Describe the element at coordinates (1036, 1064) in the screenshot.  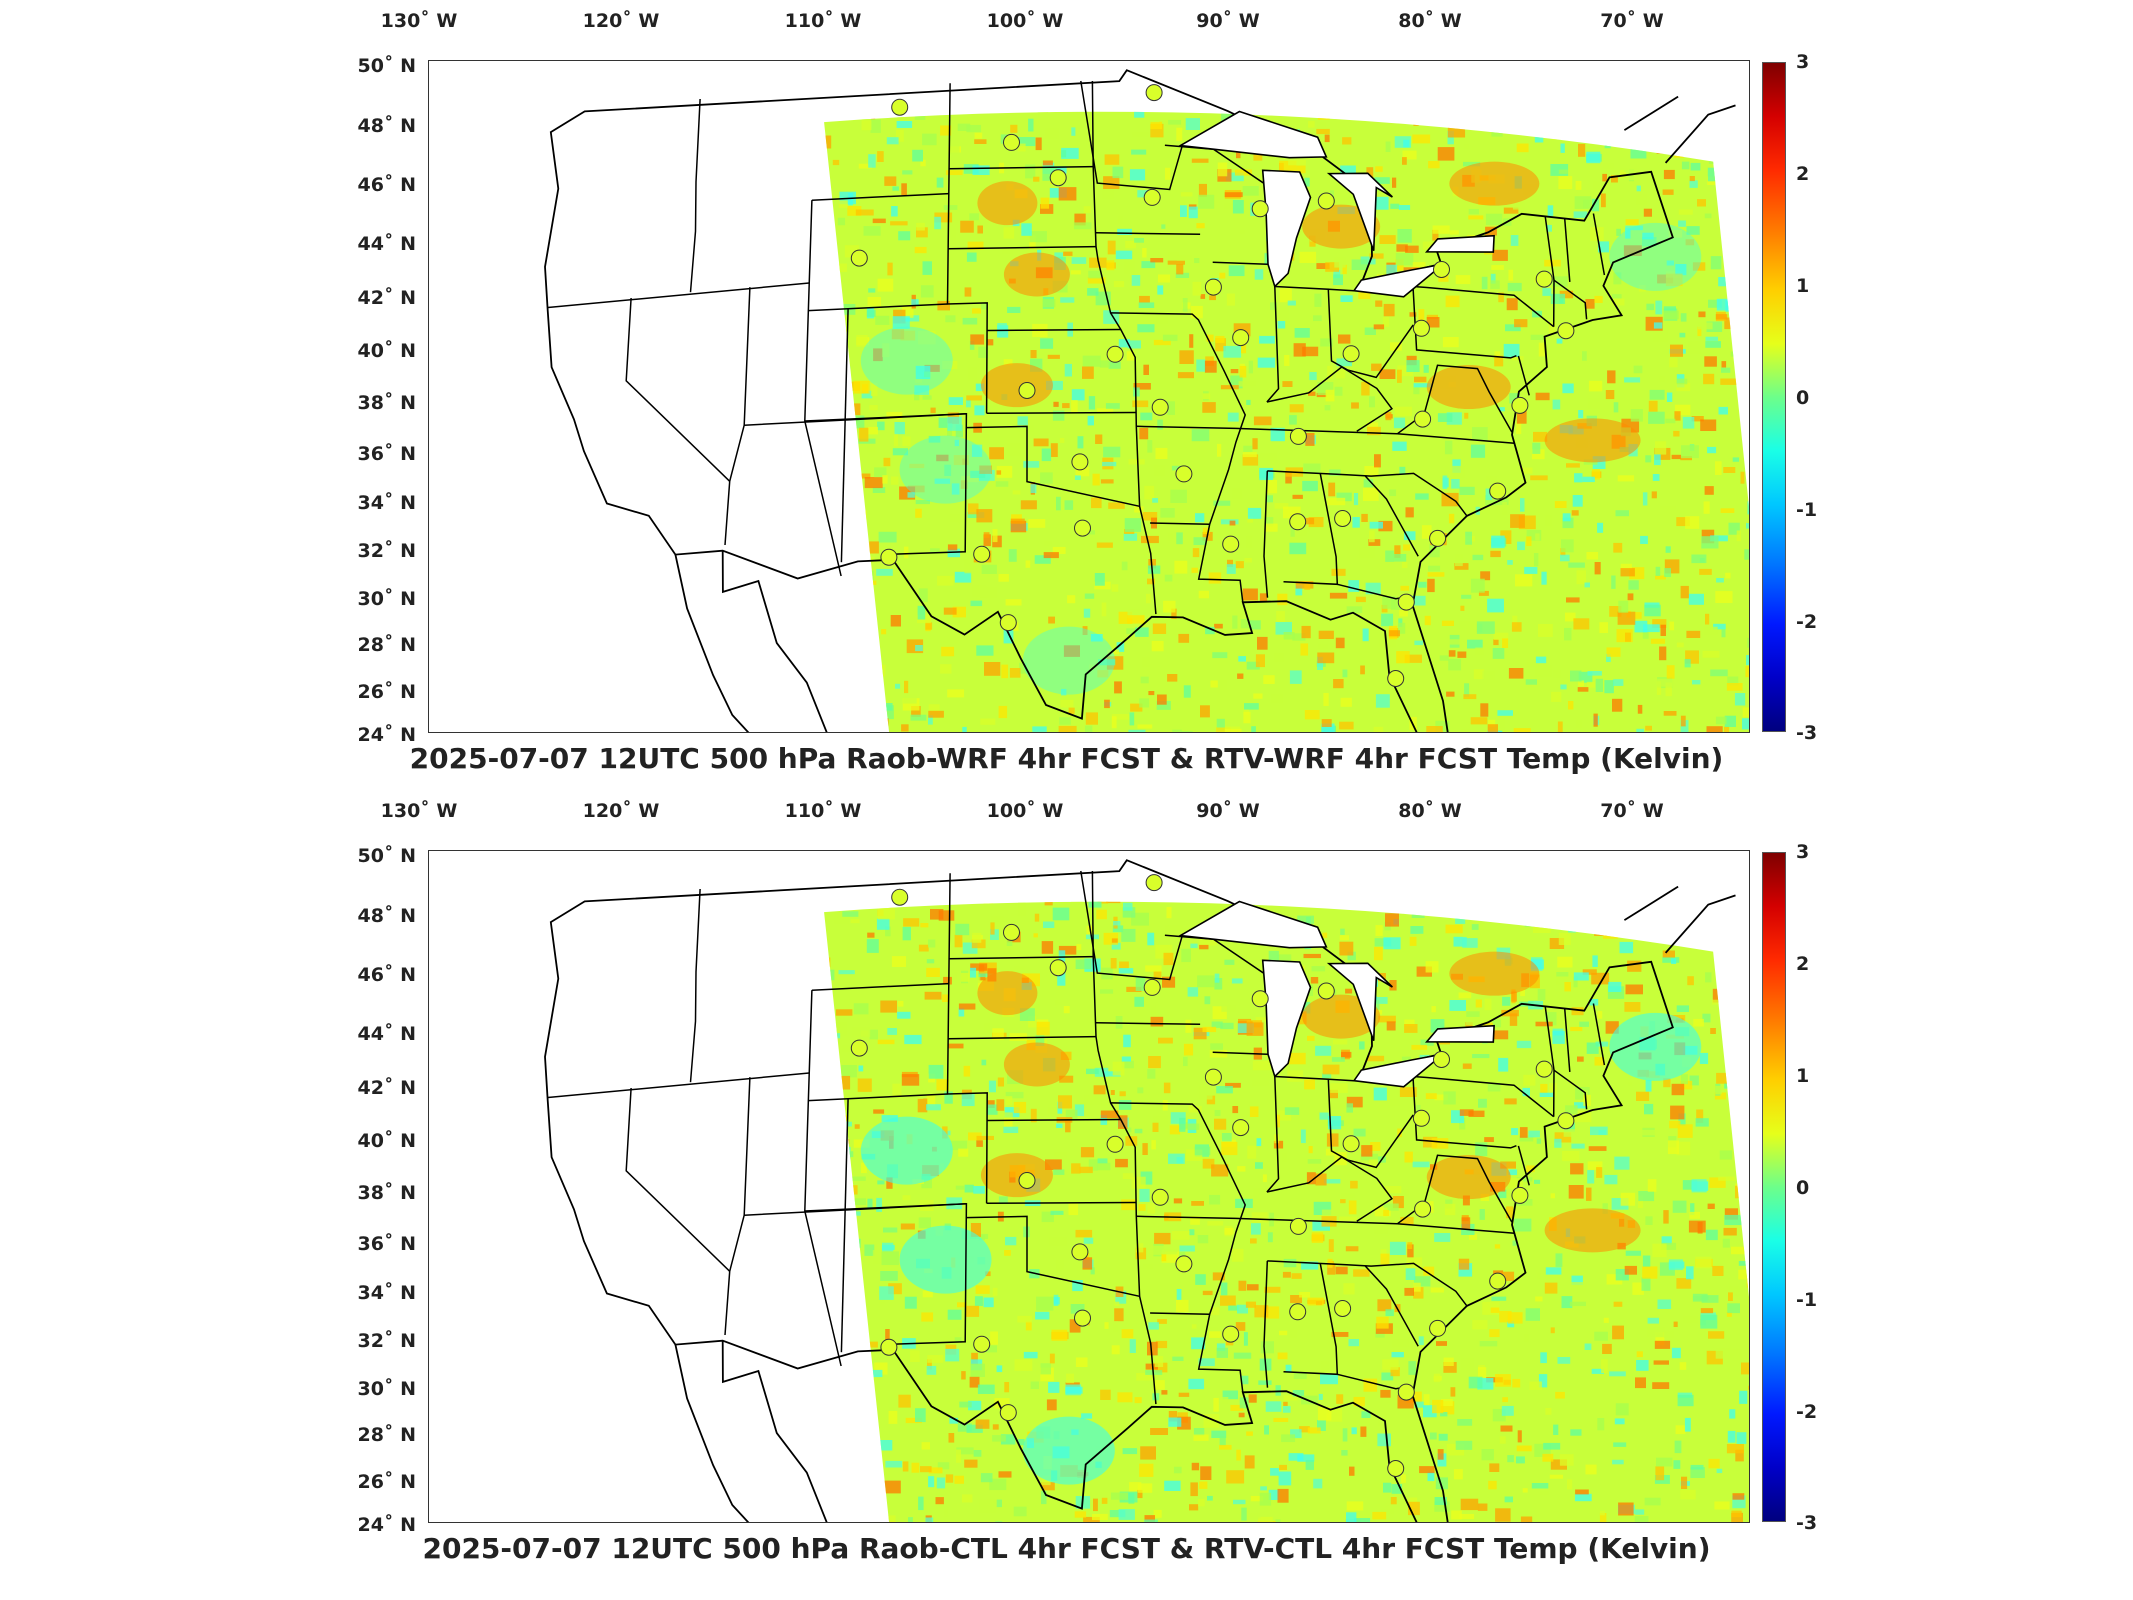
I see `field-warm-area` at that location.